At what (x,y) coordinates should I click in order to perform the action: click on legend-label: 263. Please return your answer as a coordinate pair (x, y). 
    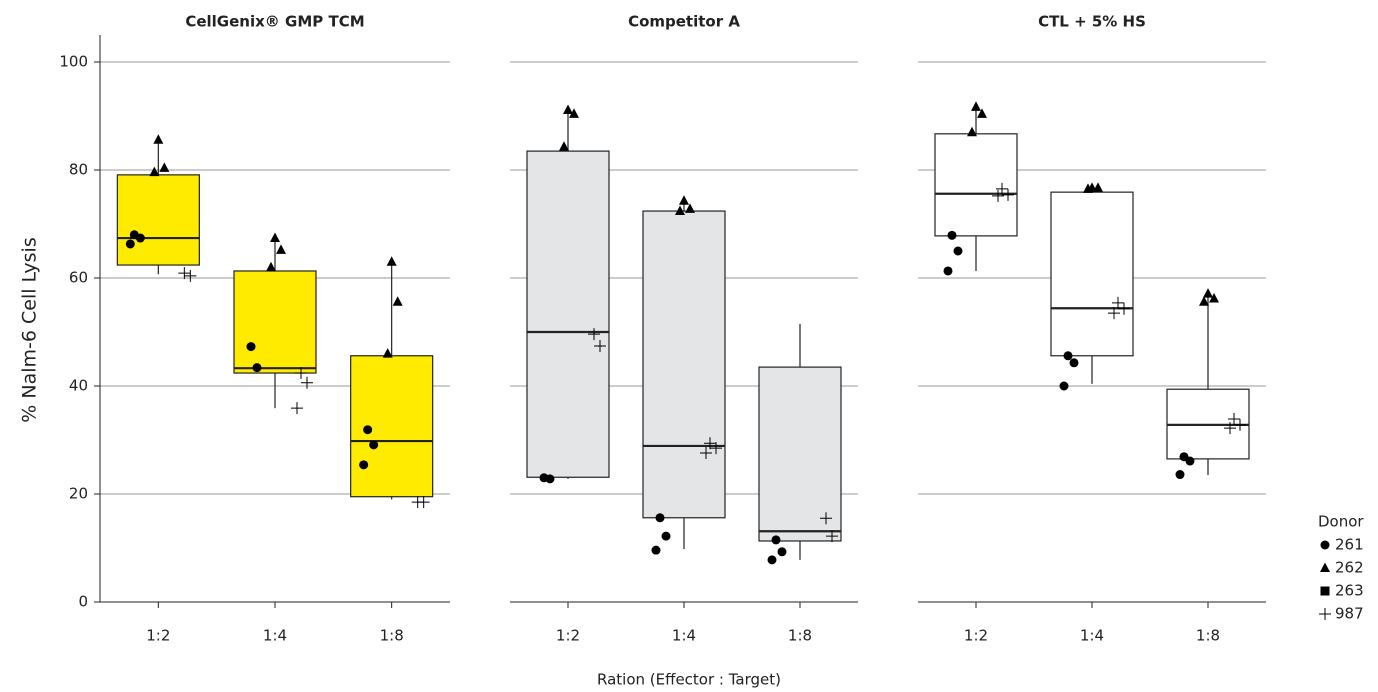
    Looking at the image, I should click on (1349, 591).